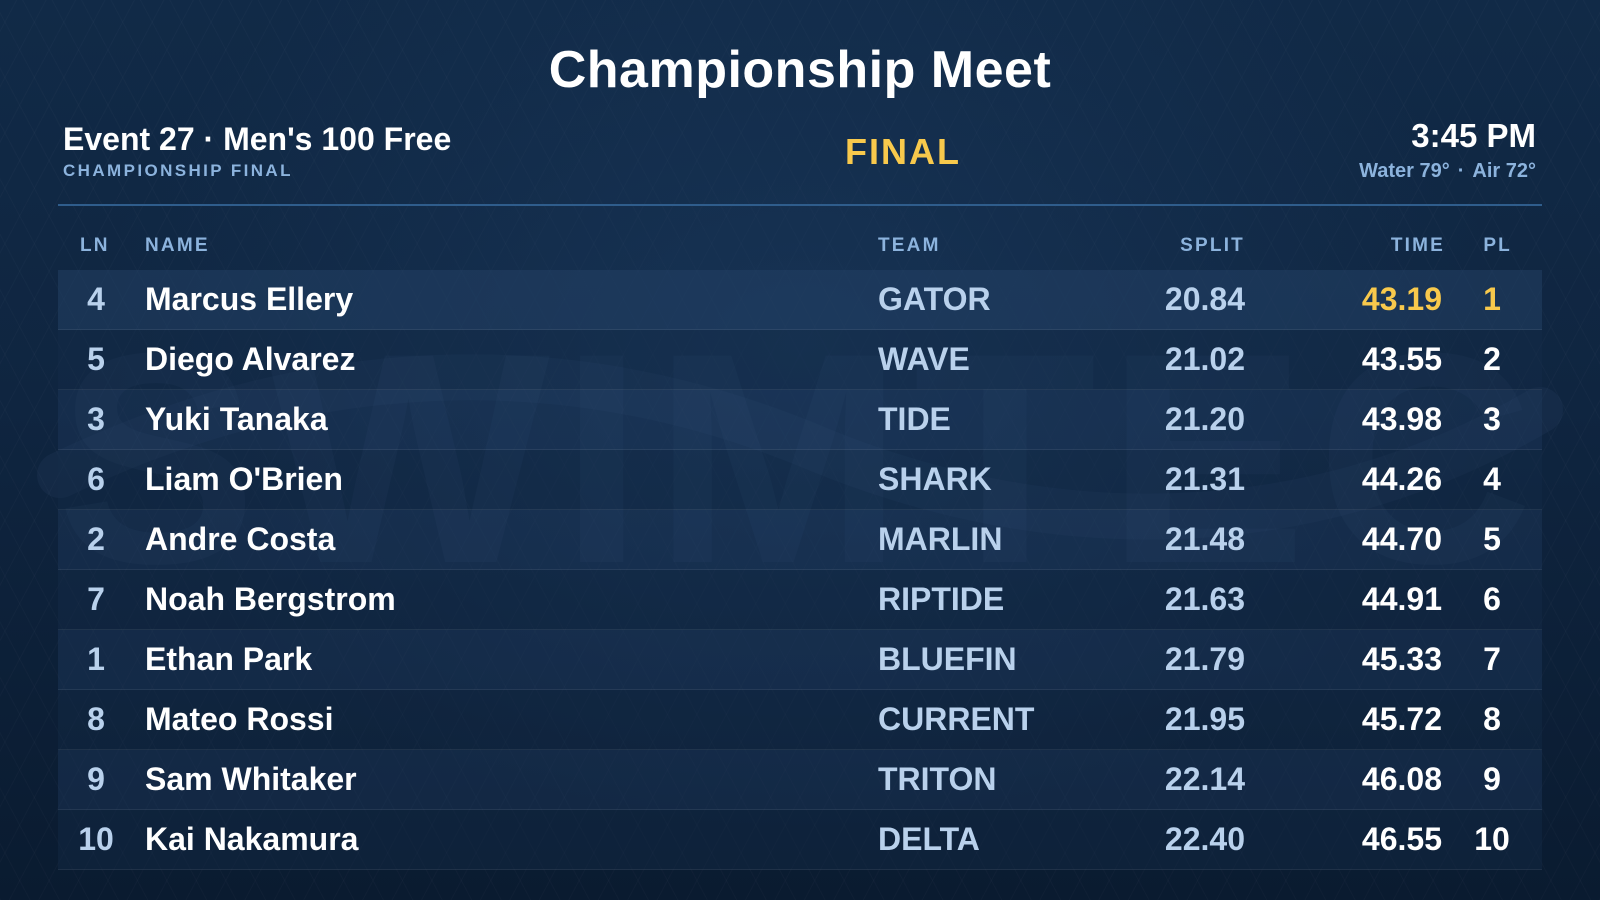 The height and width of the screenshot is (900, 1600). I want to click on team-name: TIDE, so click(914, 419).